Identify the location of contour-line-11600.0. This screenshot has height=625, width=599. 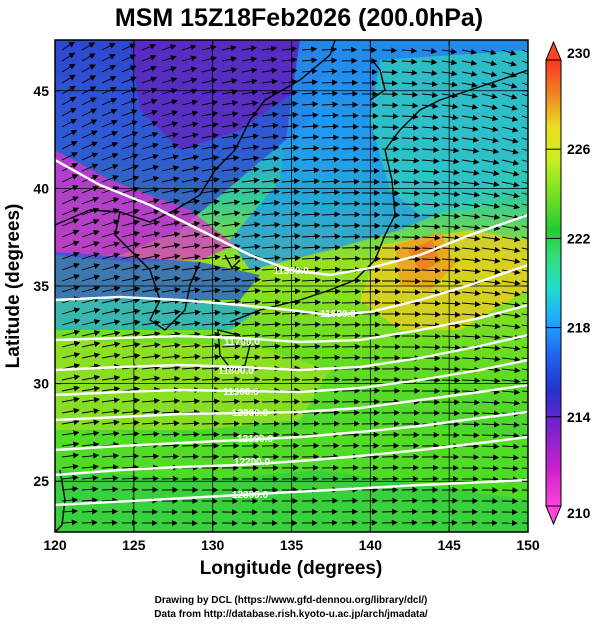
(291, 290).